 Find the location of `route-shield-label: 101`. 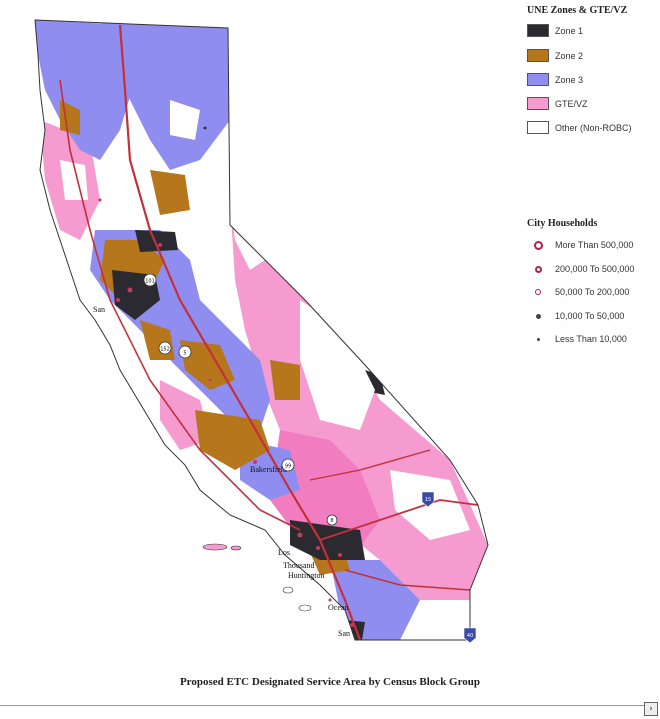

route-shield-label: 101 is located at coordinates (150, 282).